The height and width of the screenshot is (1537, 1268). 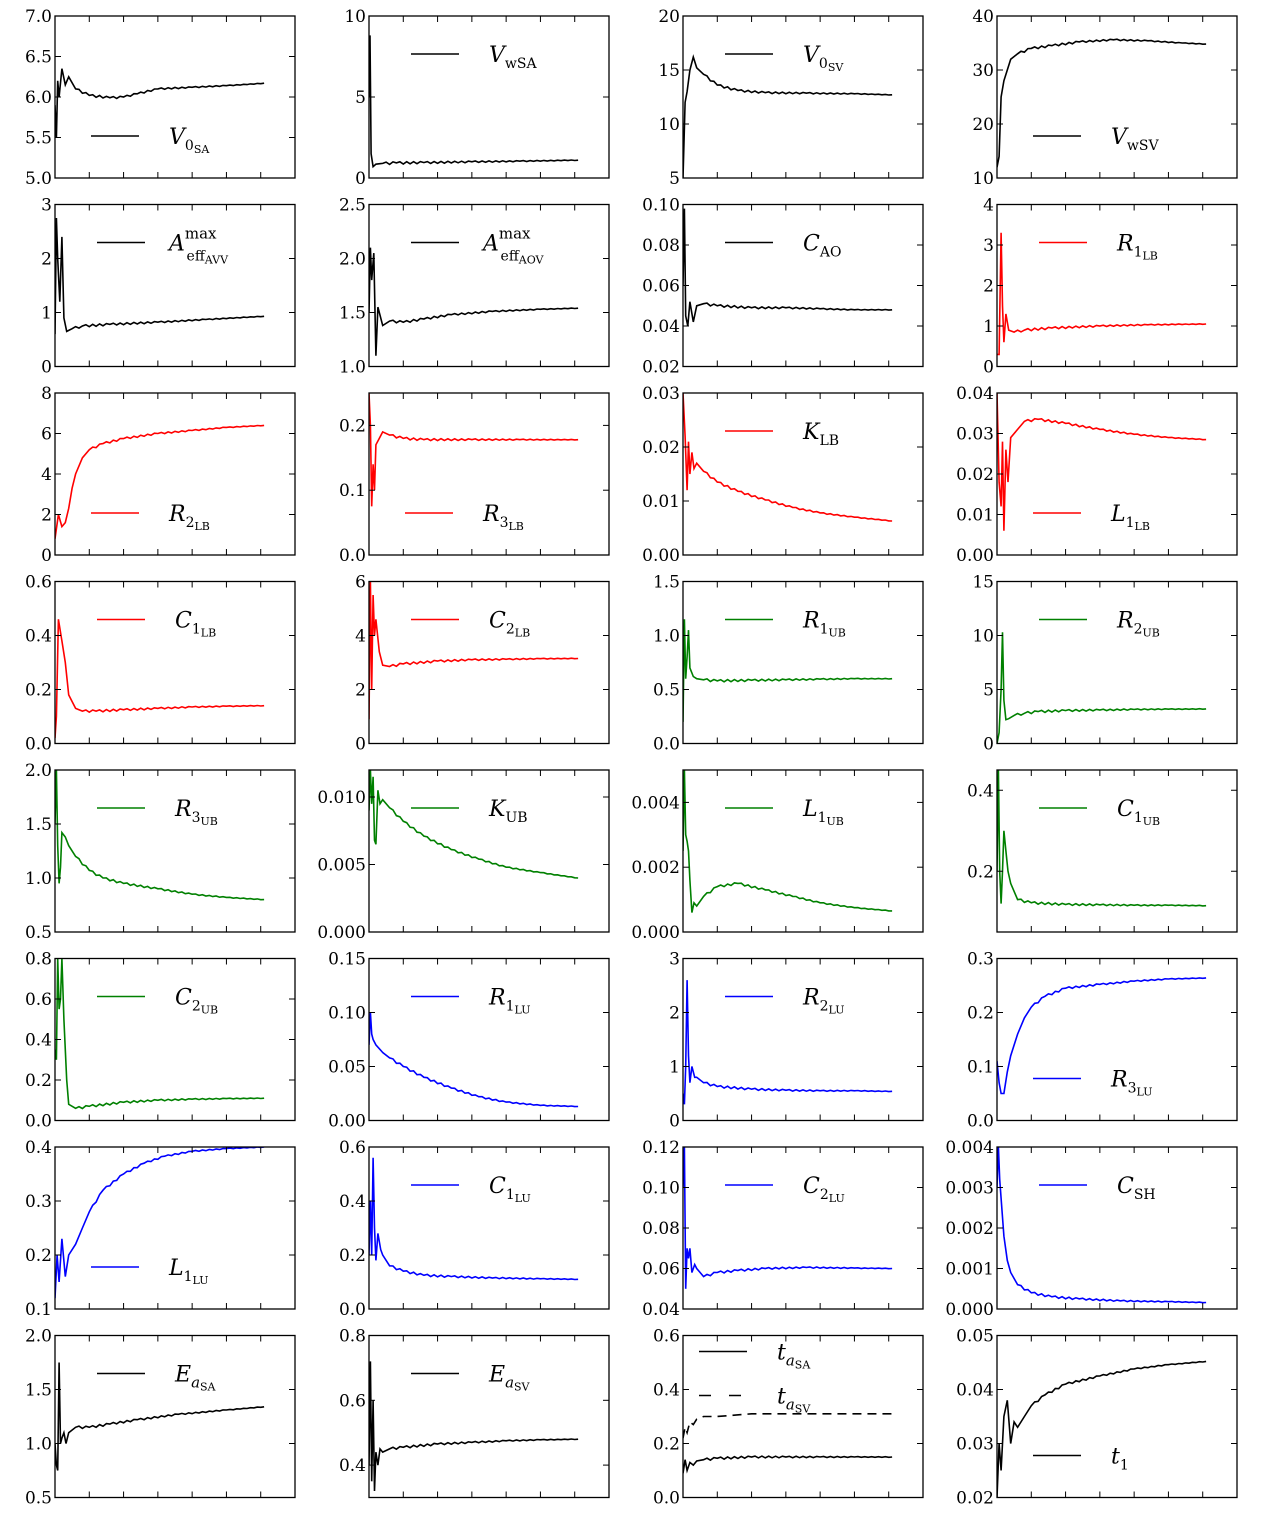 I want to click on y-tick-label: 0.06, so click(x=661, y=287).